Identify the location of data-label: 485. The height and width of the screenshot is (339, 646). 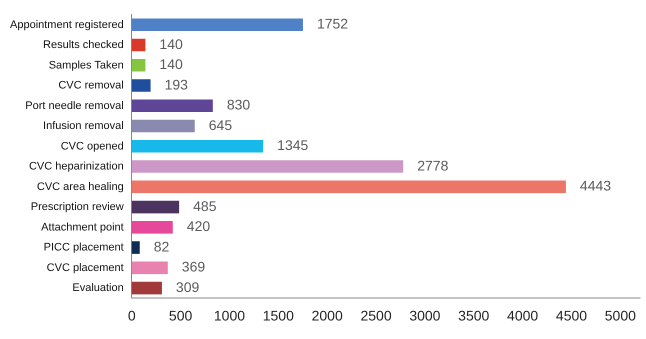
(205, 206).